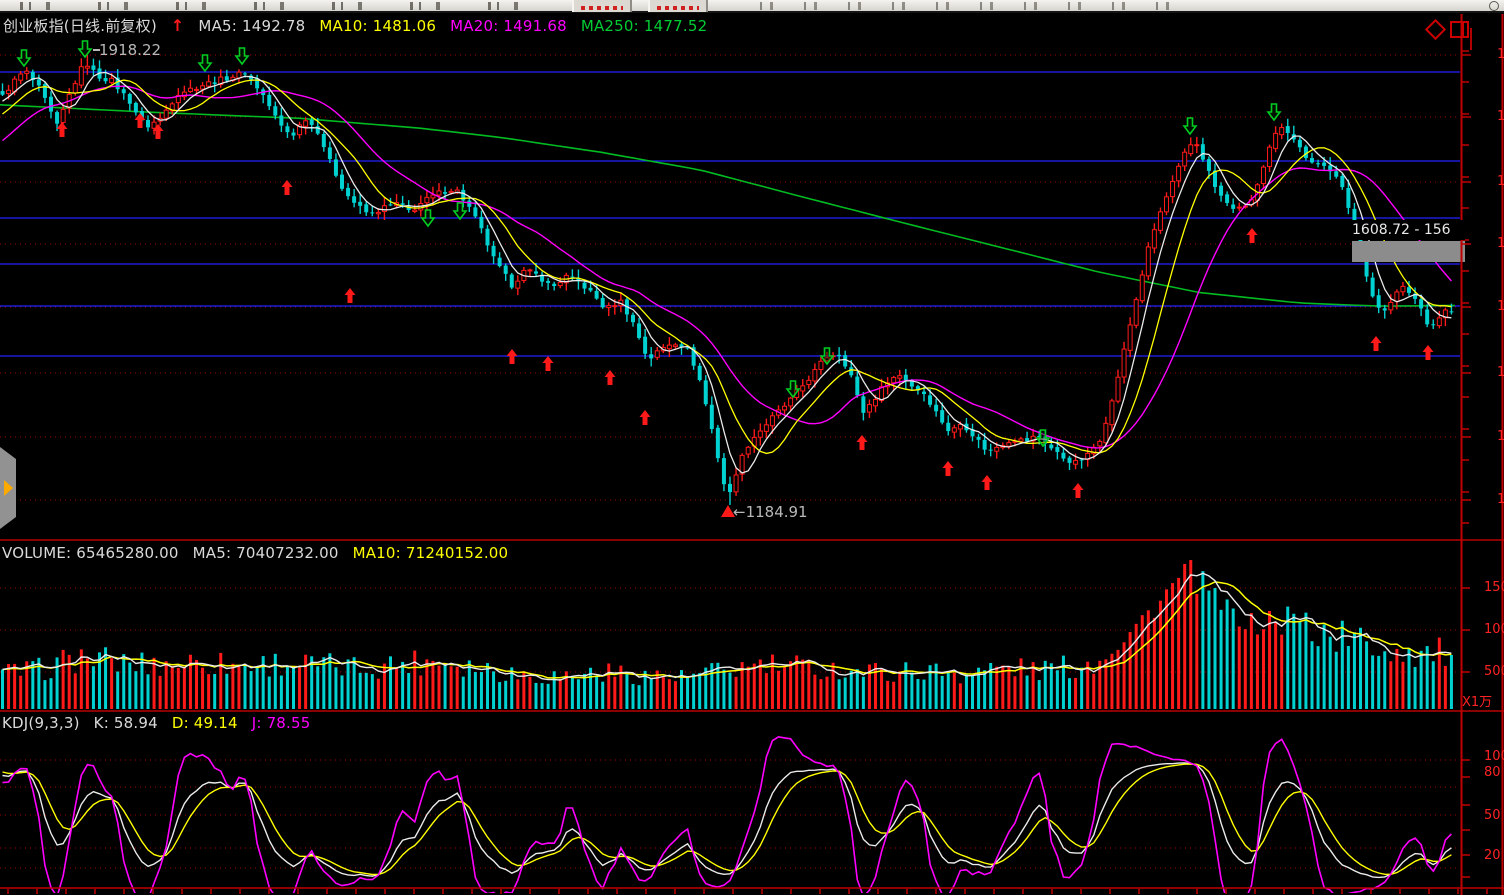 Image resolution: width=1504 pixels, height=895 pixels. I want to click on side-panel-handle, so click(8, 488).